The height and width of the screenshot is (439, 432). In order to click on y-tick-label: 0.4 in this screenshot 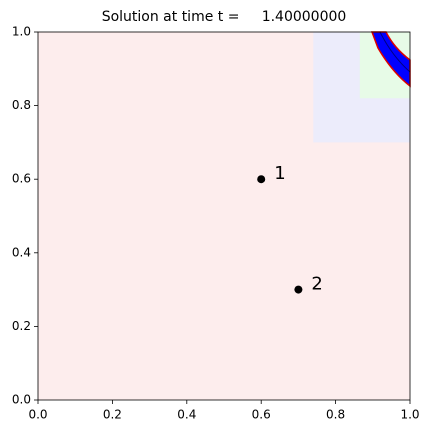, I will do `click(21, 252)`.